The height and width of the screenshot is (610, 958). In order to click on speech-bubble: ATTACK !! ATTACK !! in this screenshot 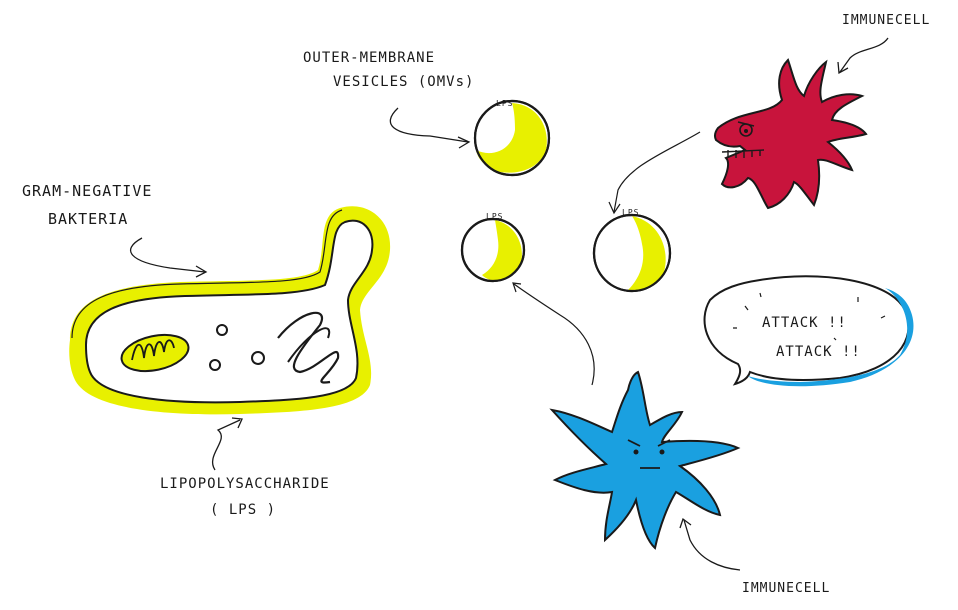, I will do `click(808, 331)`.